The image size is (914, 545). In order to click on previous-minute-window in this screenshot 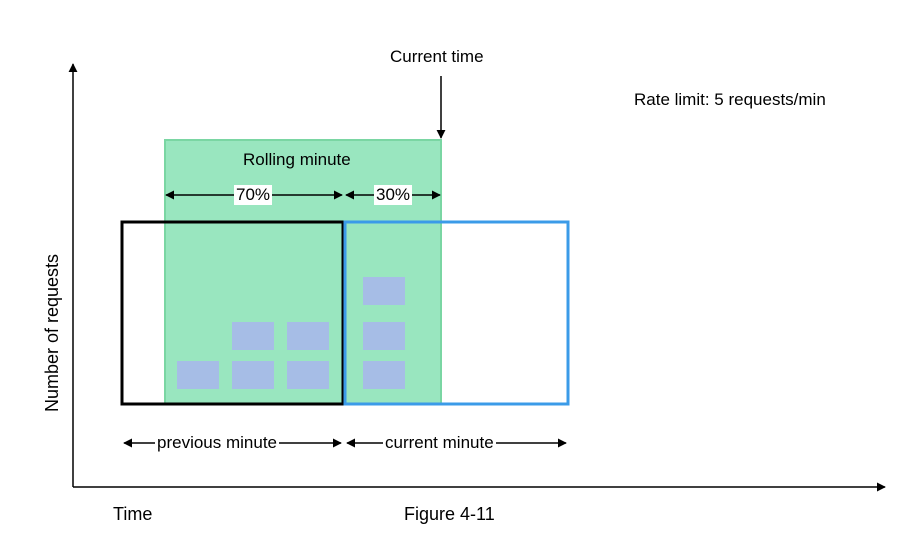, I will do `click(232, 313)`.